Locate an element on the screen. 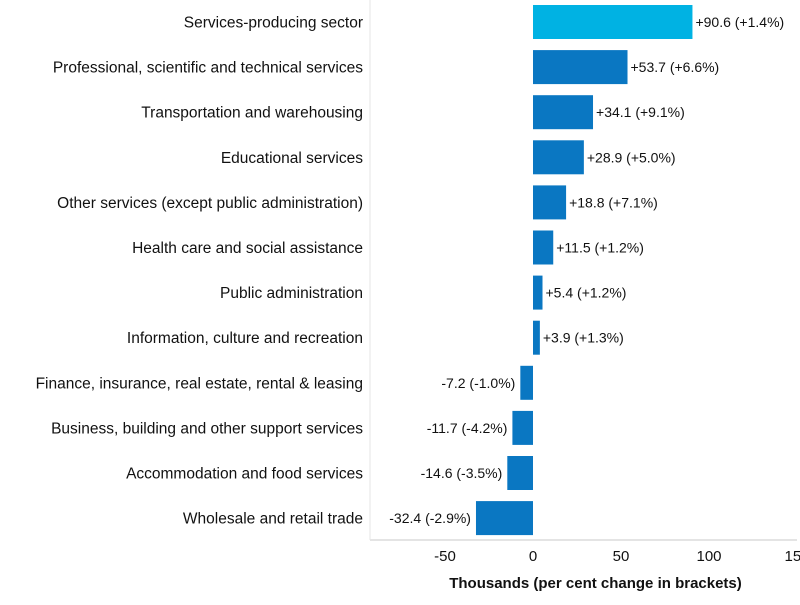  x-tick-label: 150 is located at coordinates (792, 556).